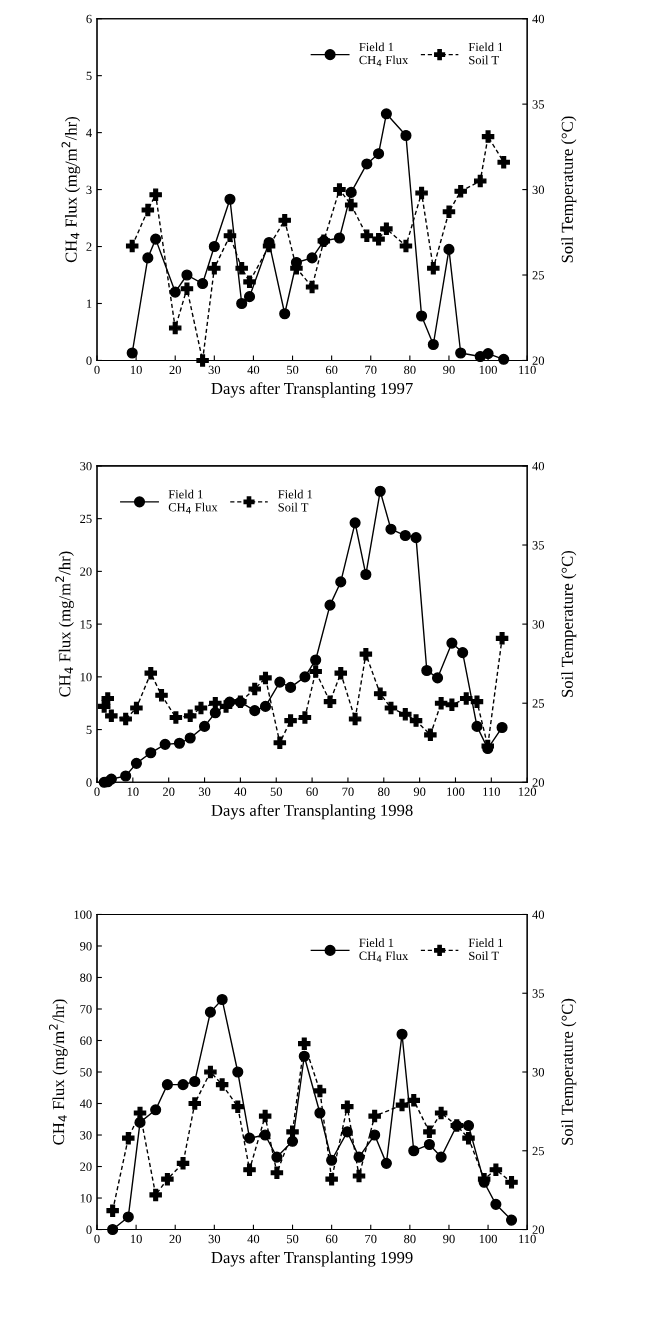 The height and width of the screenshot is (1335, 669). I want to click on x-tick-label: 60, so click(312, 791).